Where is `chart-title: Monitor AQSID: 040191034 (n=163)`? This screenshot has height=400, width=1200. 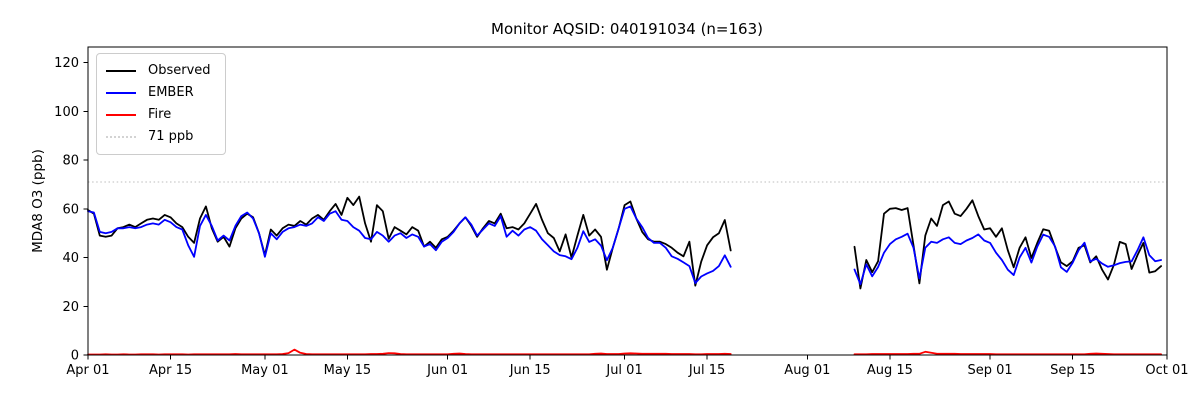 chart-title: Monitor AQSID: 040191034 (n=163) is located at coordinates (627, 29).